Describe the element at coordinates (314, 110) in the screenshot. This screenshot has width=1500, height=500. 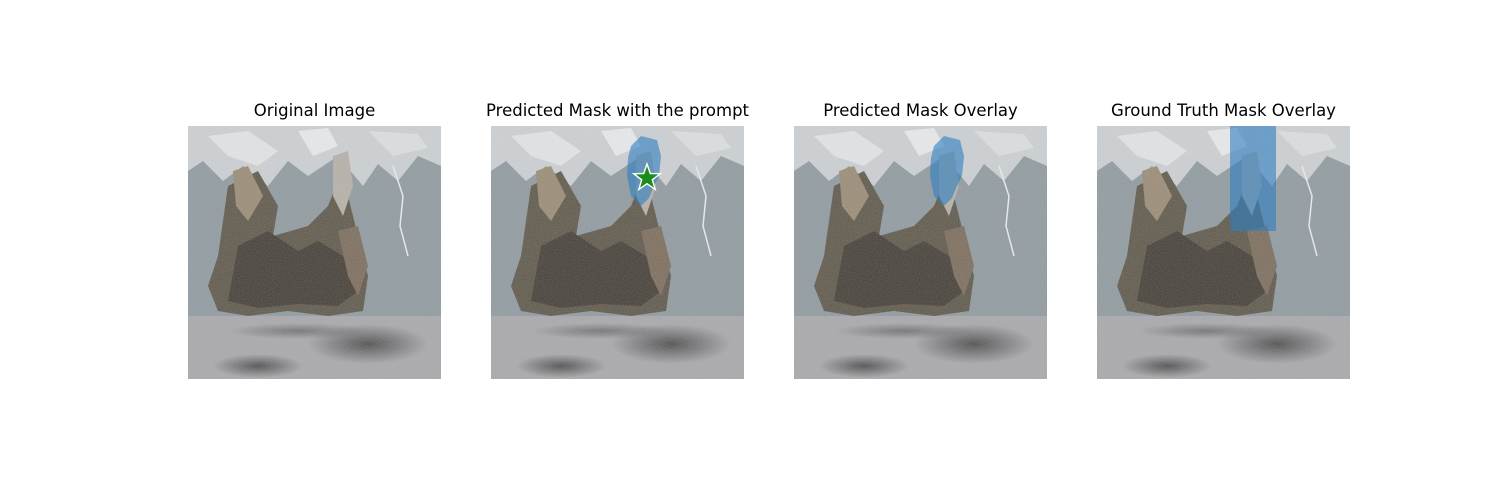
I see `panel-title: Original Image` at that location.